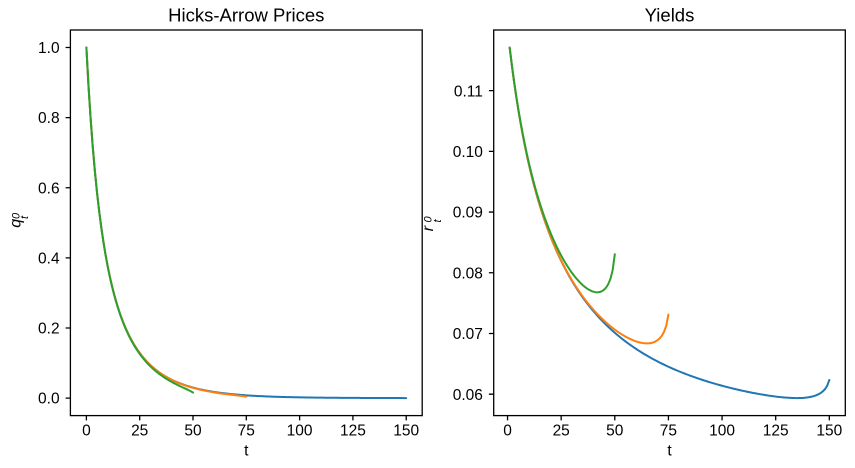 The height and width of the screenshot is (468, 855). What do you see at coordinates (16, 223) in the screenshot?
I see `svg-text: q` at bounding box center [16, 223].